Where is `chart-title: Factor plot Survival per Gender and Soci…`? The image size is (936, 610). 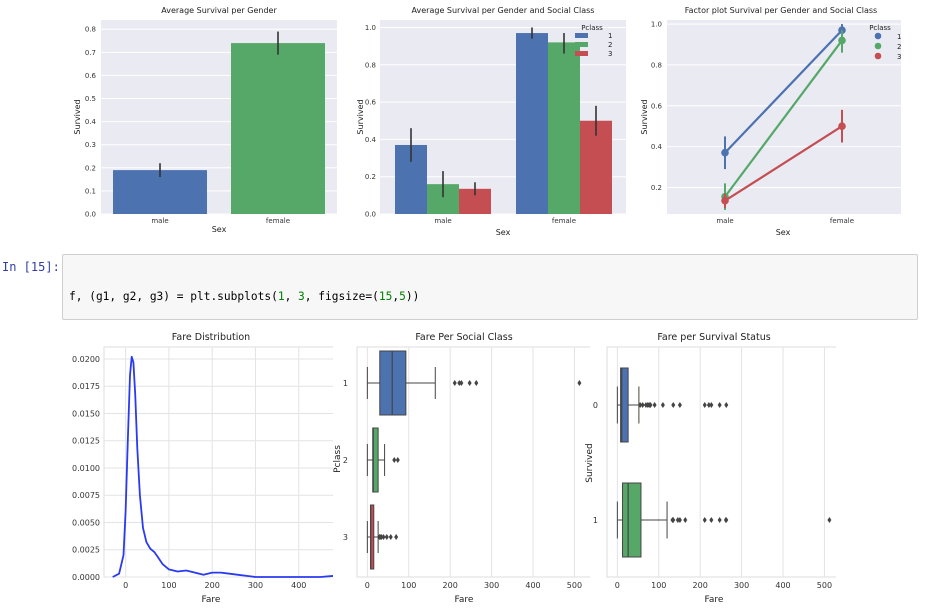 chart-title: Factor plot Survival per Gender and Soci… is located at coordinates (781, 10).